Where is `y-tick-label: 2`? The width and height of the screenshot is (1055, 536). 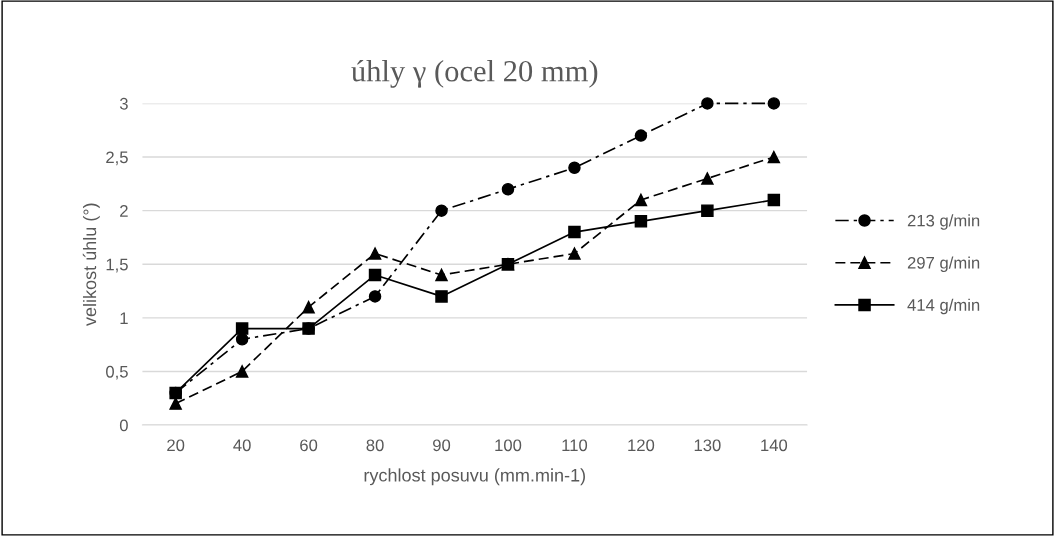
y-tick-label: 2 is located at coordinates (124, 211).